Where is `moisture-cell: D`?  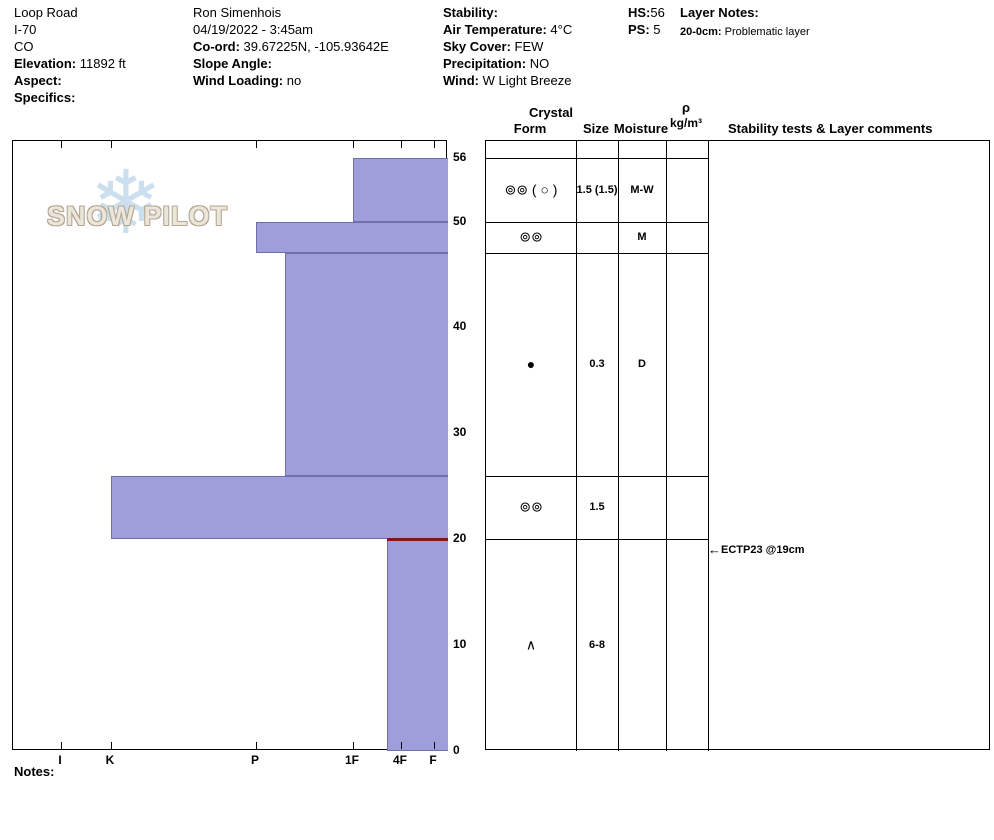
moisture-cell: D is located at coordinates (642, 364).